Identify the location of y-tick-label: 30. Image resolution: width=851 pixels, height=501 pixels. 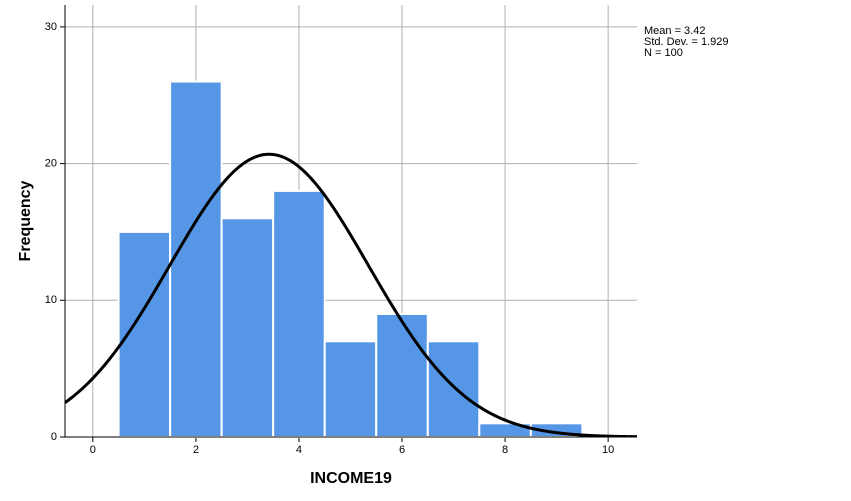
(51, 27).